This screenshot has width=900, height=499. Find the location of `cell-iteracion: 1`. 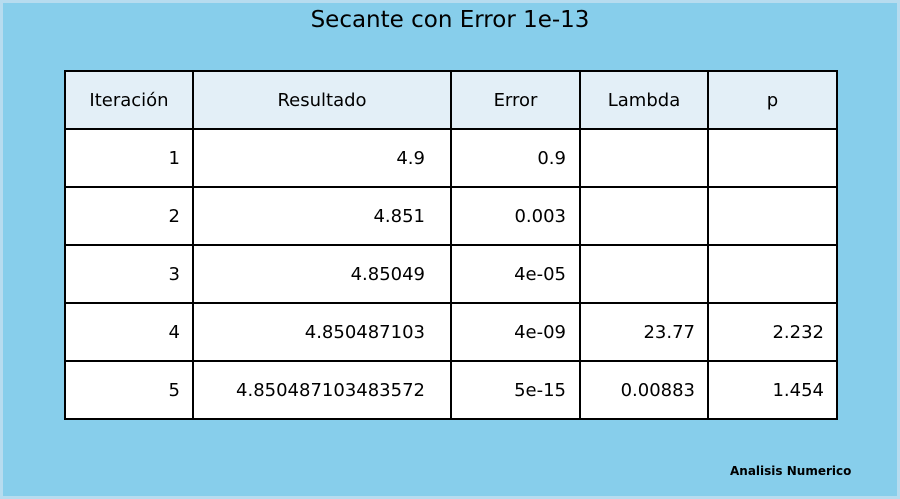

cell-iteracion: 1 is located at coordinates (129, 158).